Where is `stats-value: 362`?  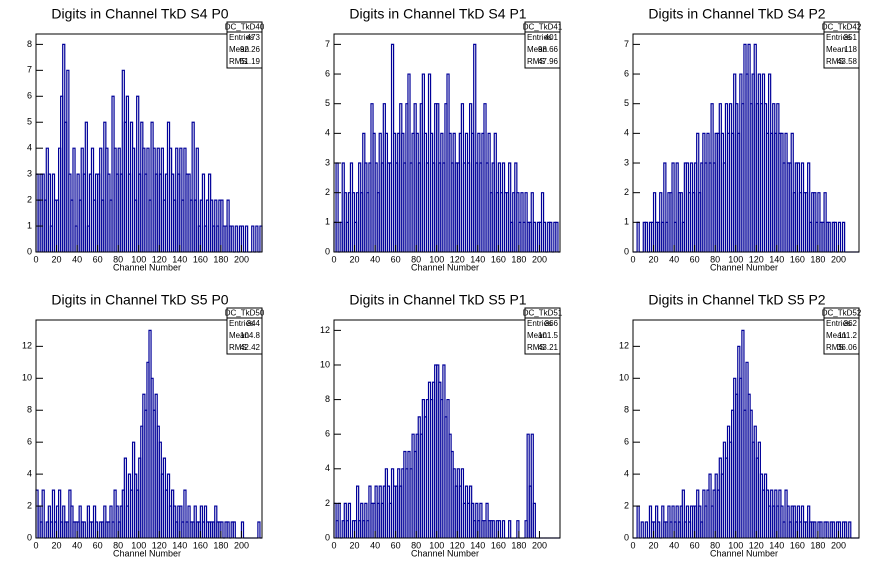
stats-value: 362 is located at coordinates (851, 323).